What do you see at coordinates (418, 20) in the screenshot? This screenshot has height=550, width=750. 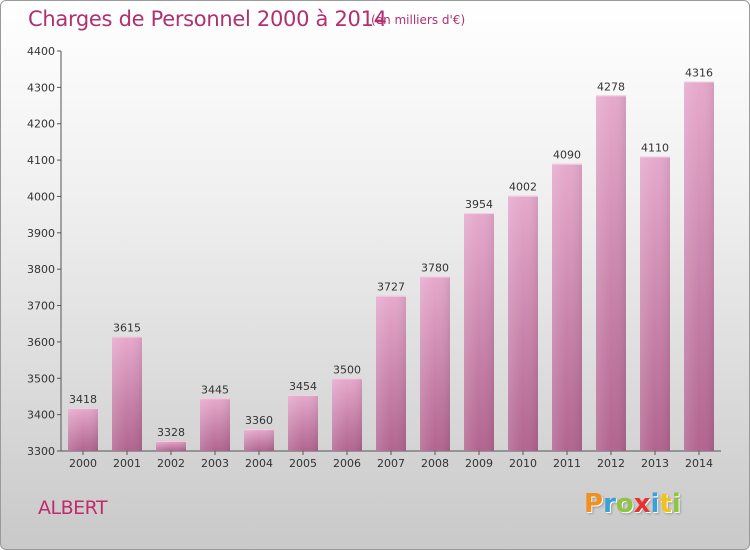 I see `chart-subtitle: (en milliers d'€)` at bounding box center [418, 20].